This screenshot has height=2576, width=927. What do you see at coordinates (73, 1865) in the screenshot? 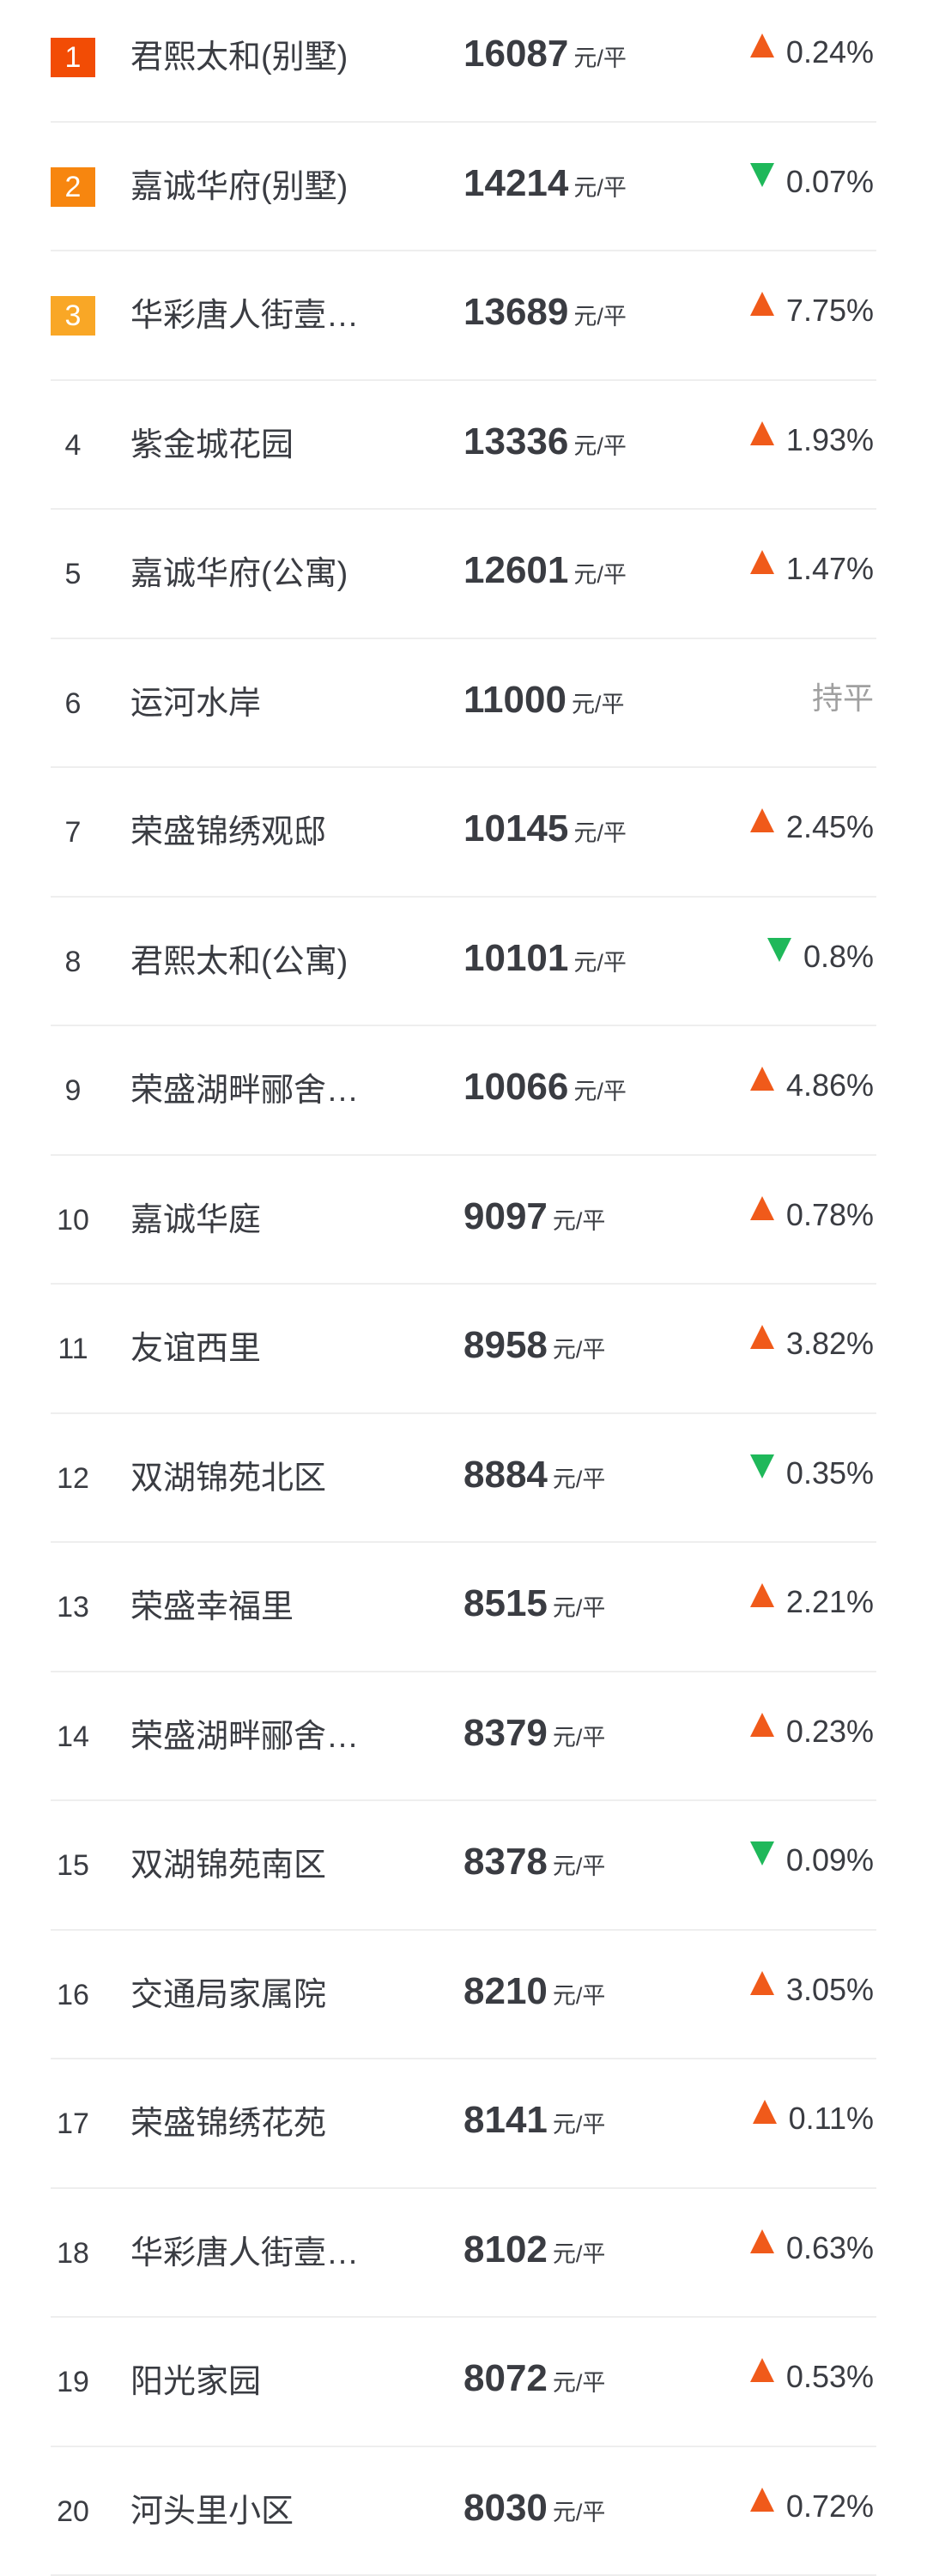
I see `rank-badge: 15` at bounding box center [73, 1865].